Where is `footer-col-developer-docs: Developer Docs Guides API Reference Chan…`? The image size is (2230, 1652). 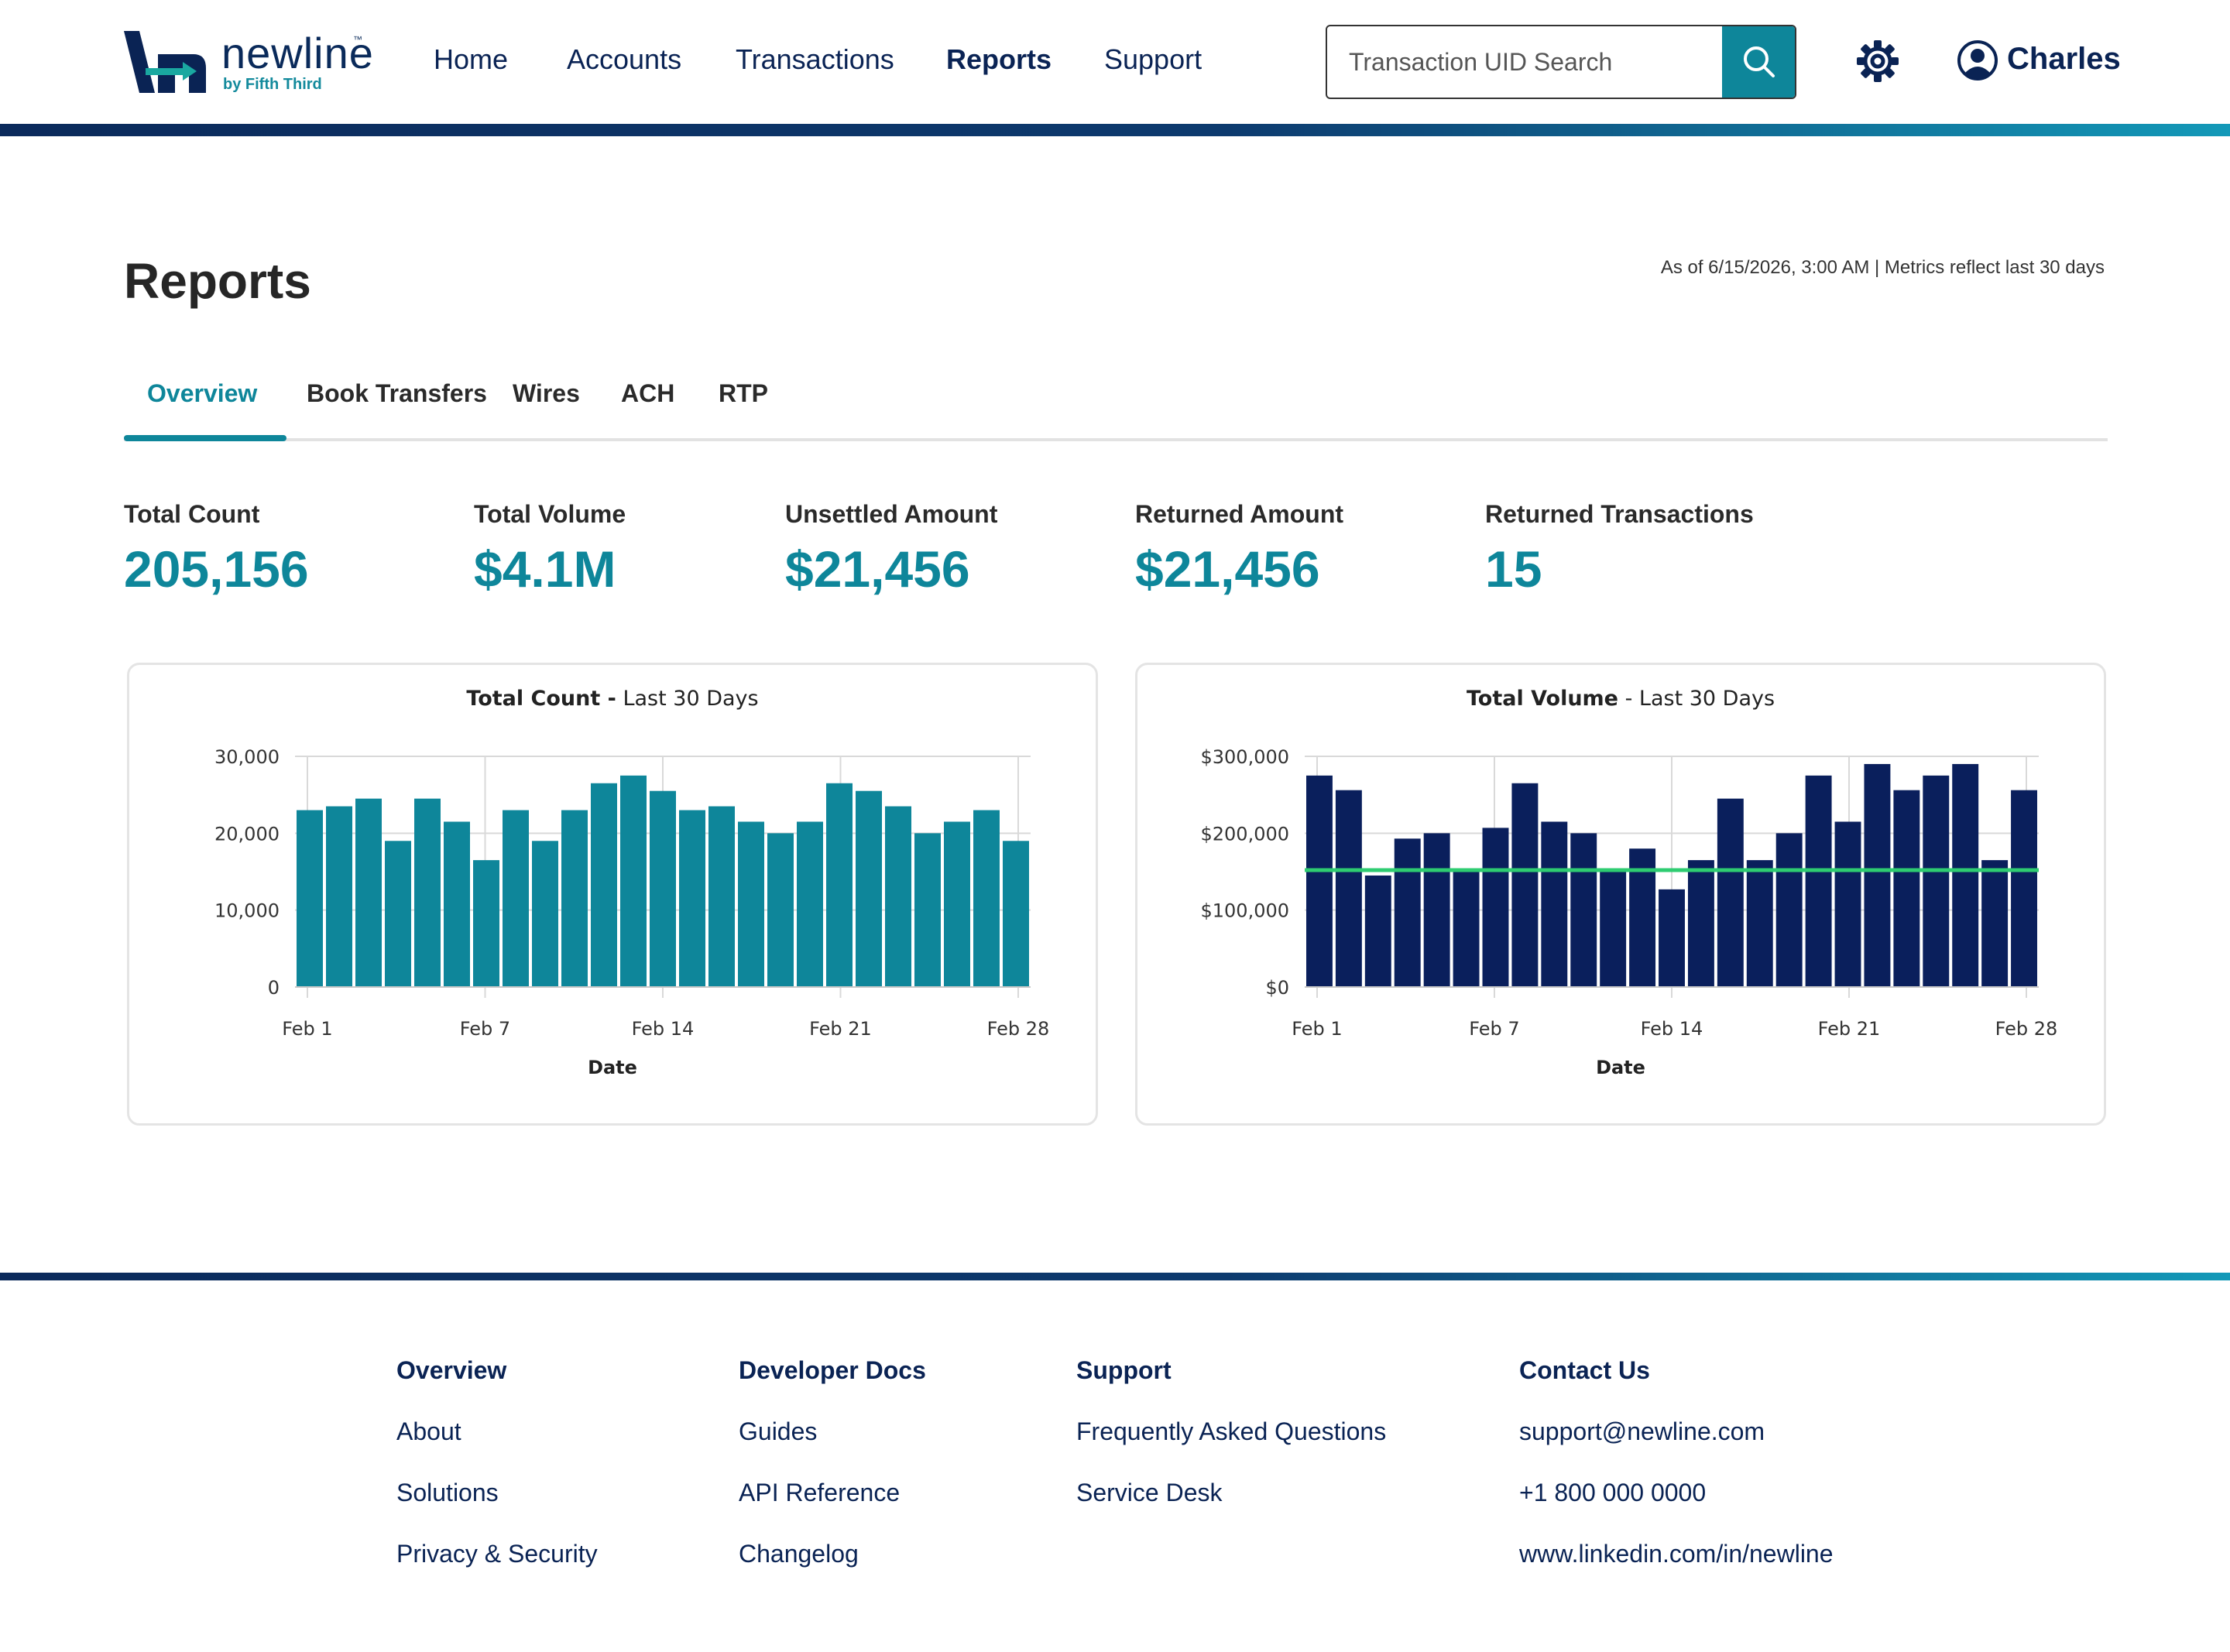 footer-col-developer-docs: Developer Docs Guides API Reference Chan… is located at coordinates (832, 1462).